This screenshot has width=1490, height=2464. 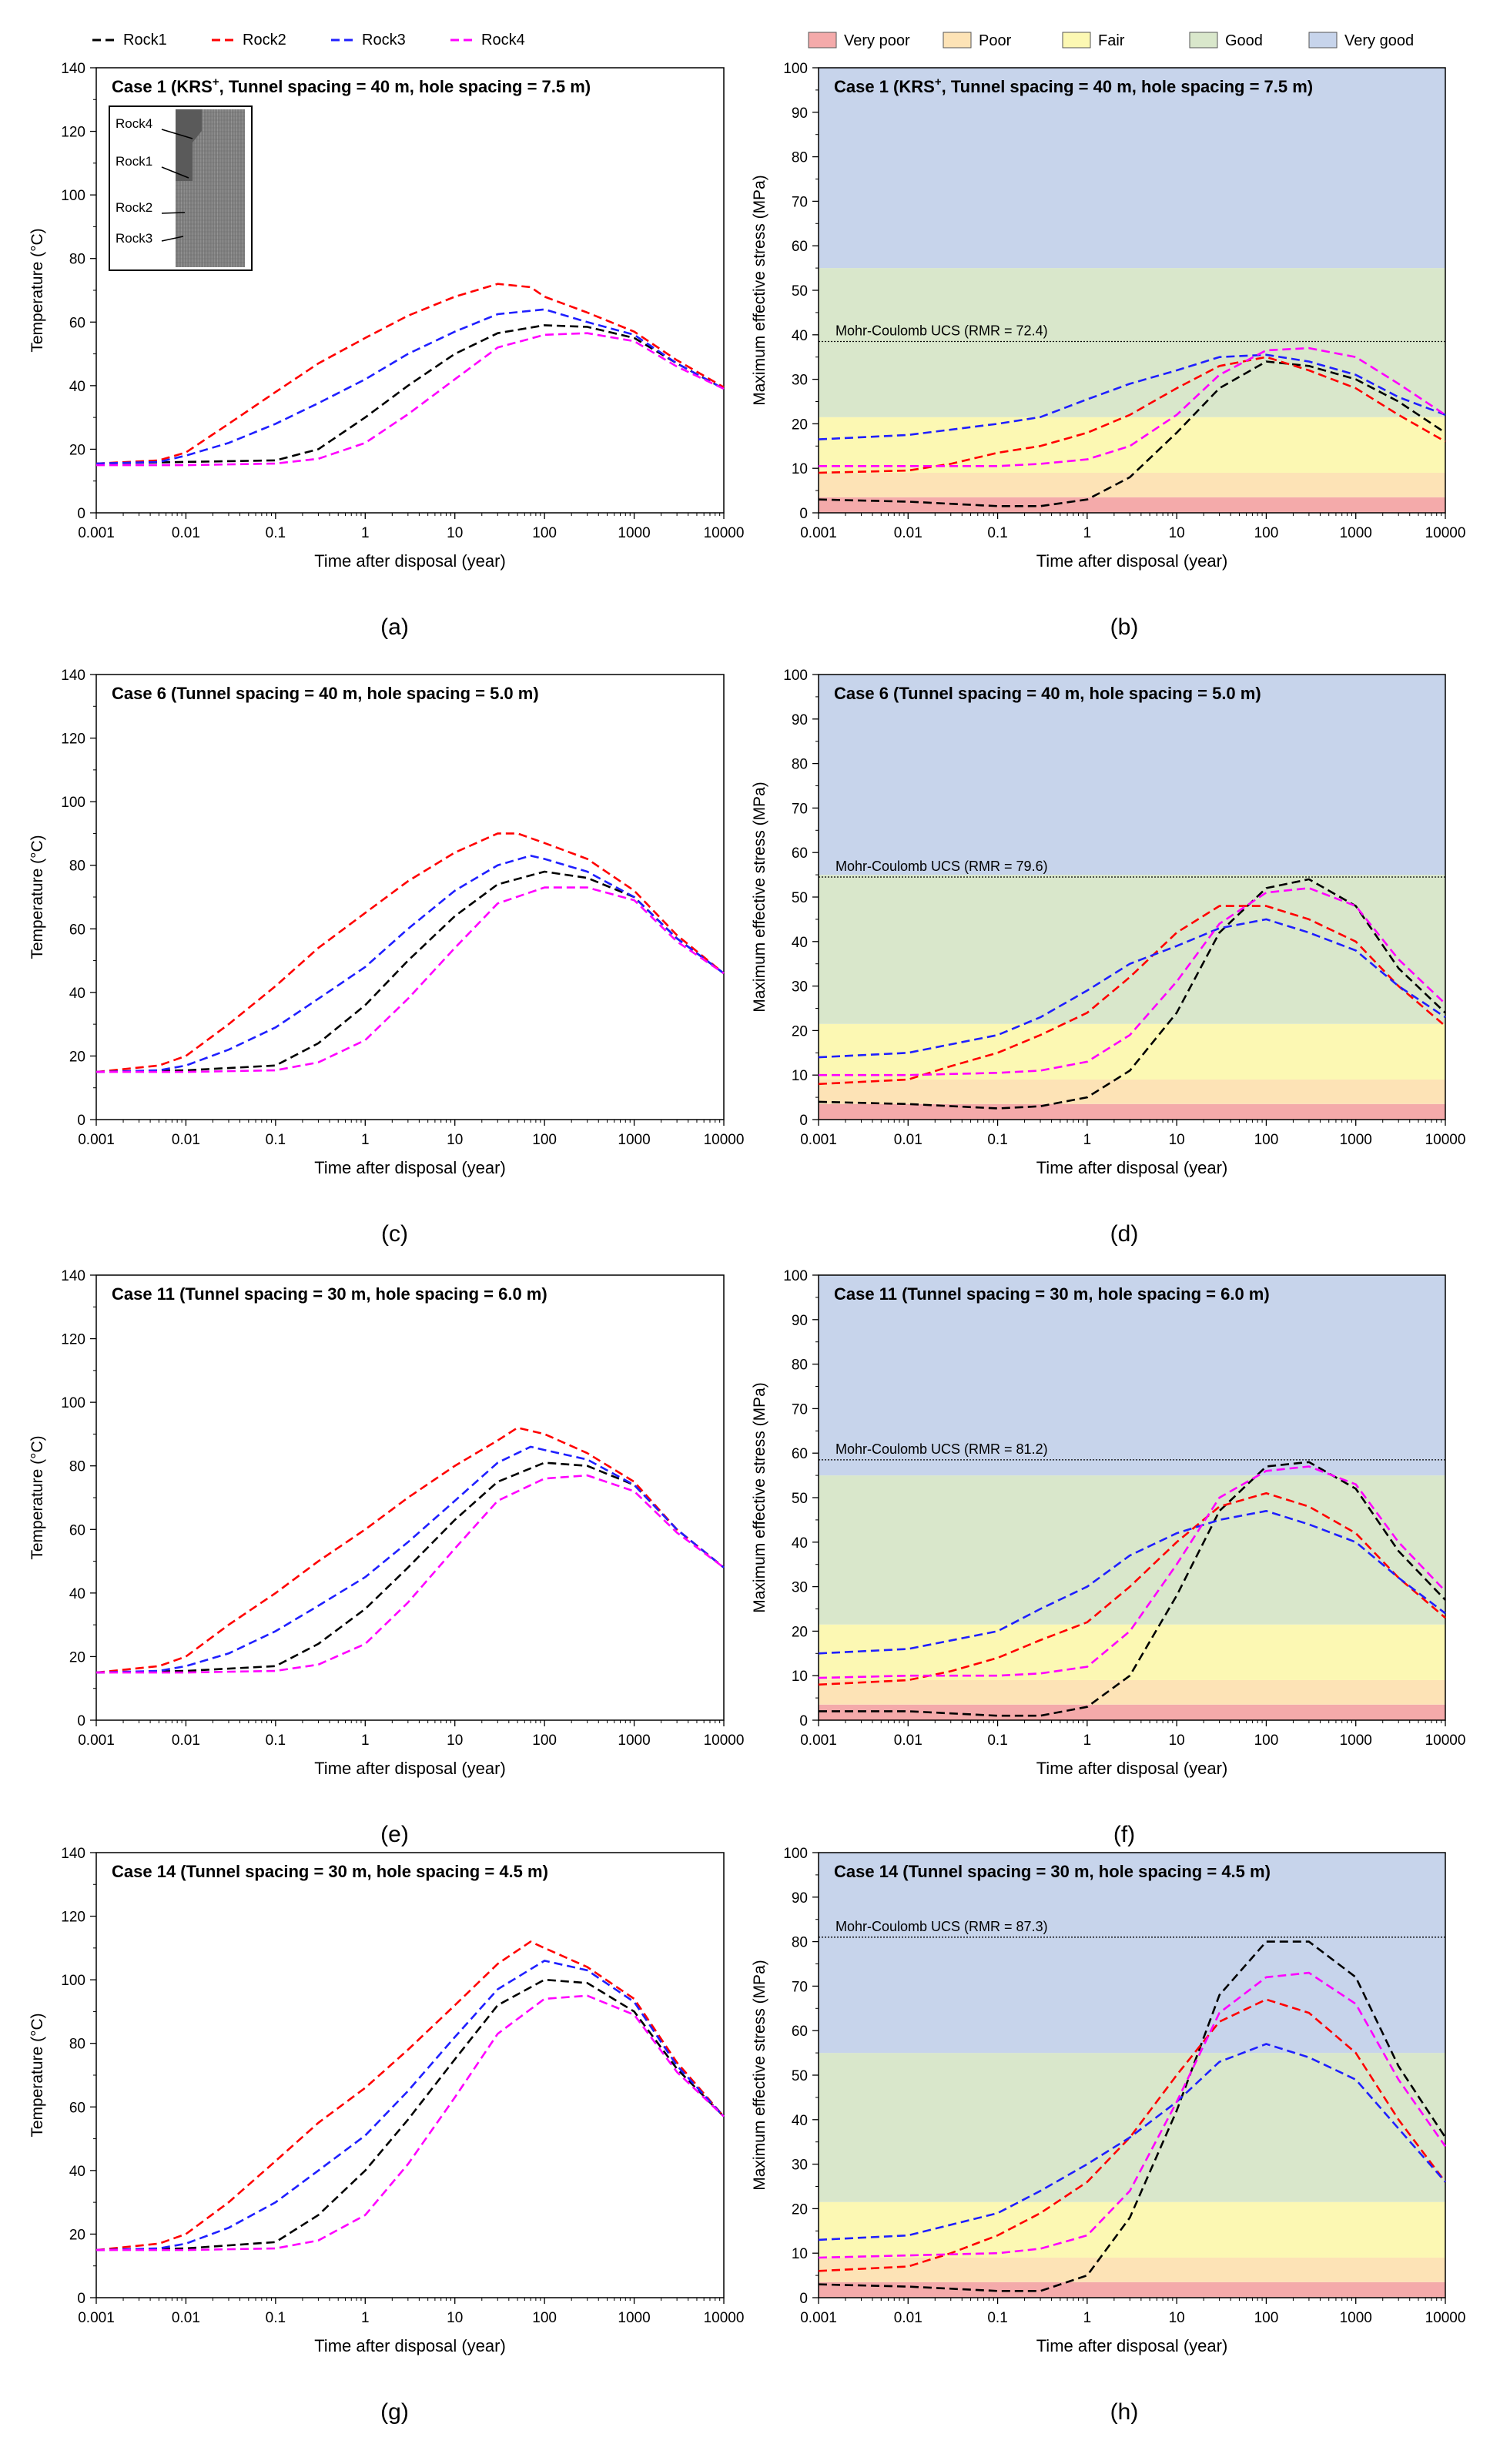 I want to click on y-tick-label: 10, so click(x=800, y=1677).